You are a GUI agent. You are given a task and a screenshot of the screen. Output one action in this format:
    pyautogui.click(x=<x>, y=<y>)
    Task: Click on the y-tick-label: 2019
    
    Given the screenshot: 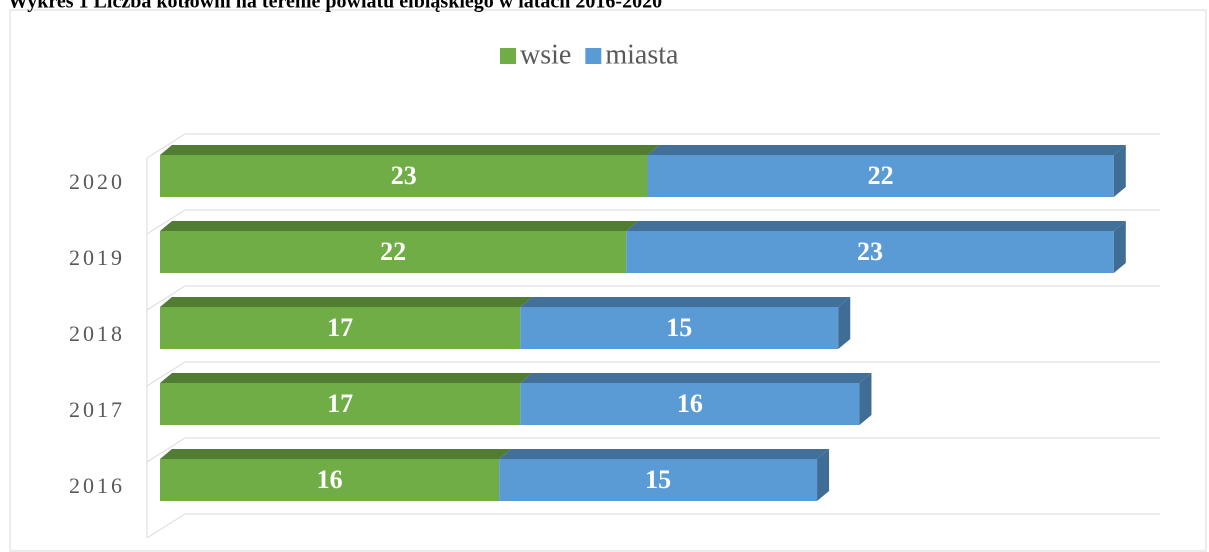 What is the action you would take?
    pyautogui.click(x=97, y=257)
    